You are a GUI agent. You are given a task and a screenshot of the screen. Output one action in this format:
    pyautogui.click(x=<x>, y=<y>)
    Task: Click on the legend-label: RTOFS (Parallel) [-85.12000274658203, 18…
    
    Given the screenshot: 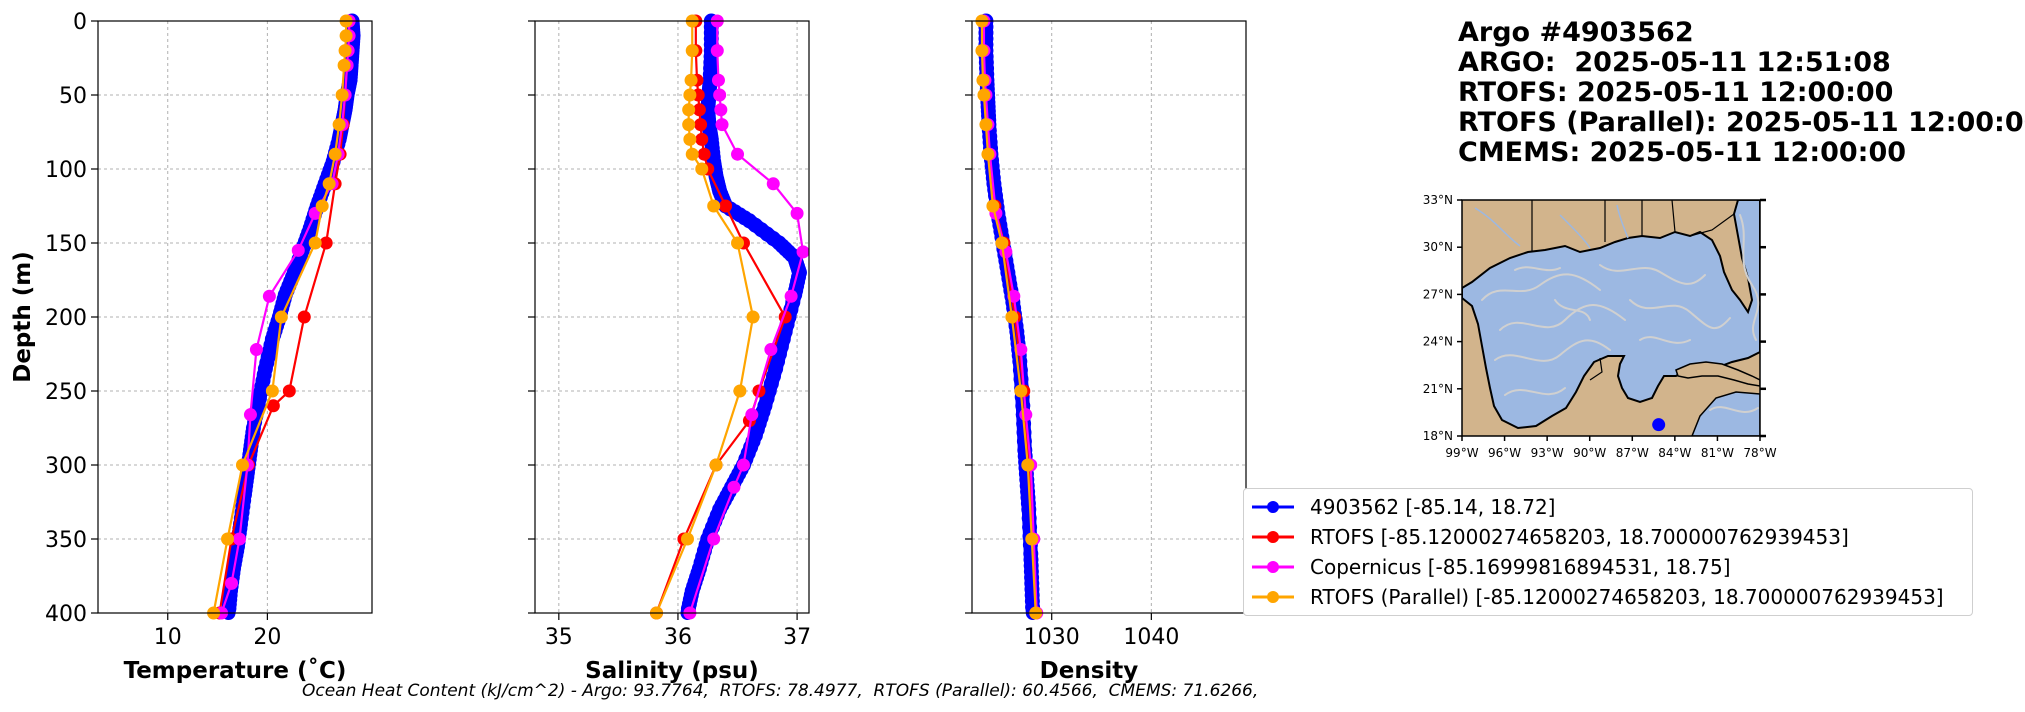 What is the action you would take?
    pyautogui.click(x=1627, y=597)
    